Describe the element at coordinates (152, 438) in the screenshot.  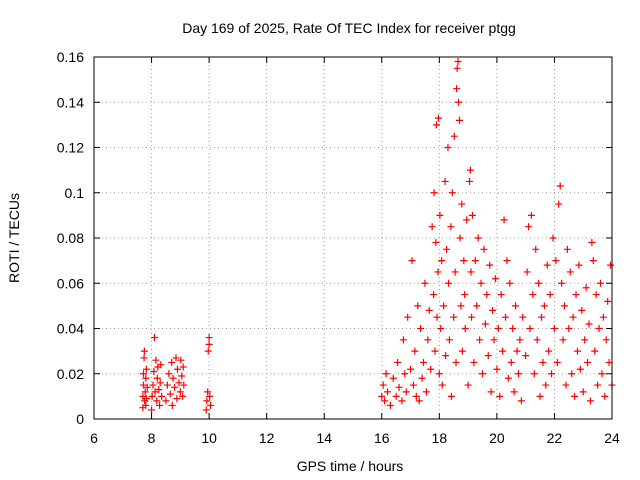
I see `x-tick-label: 8` at that location.